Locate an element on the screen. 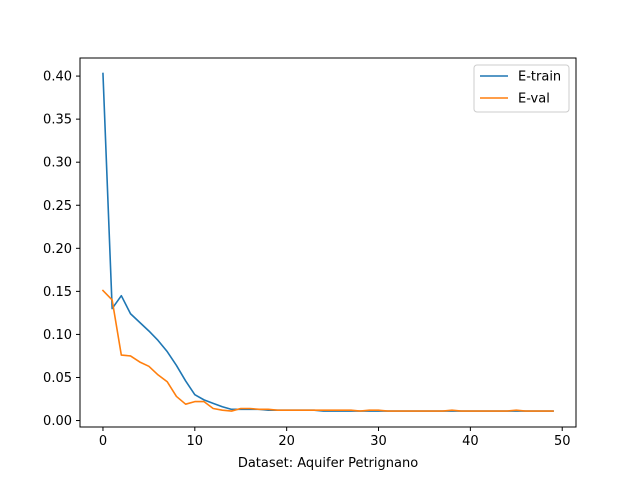  x-axis-label: Dataset: Aquifer Petrignano is located at coordinates (328, 463).